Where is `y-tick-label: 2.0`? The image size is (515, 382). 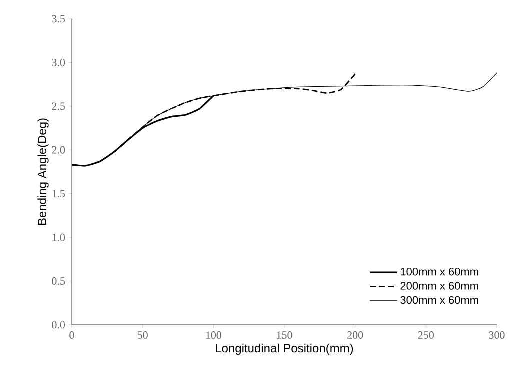
y-tick-label: 2.0 is located at coordinates (59, 150).